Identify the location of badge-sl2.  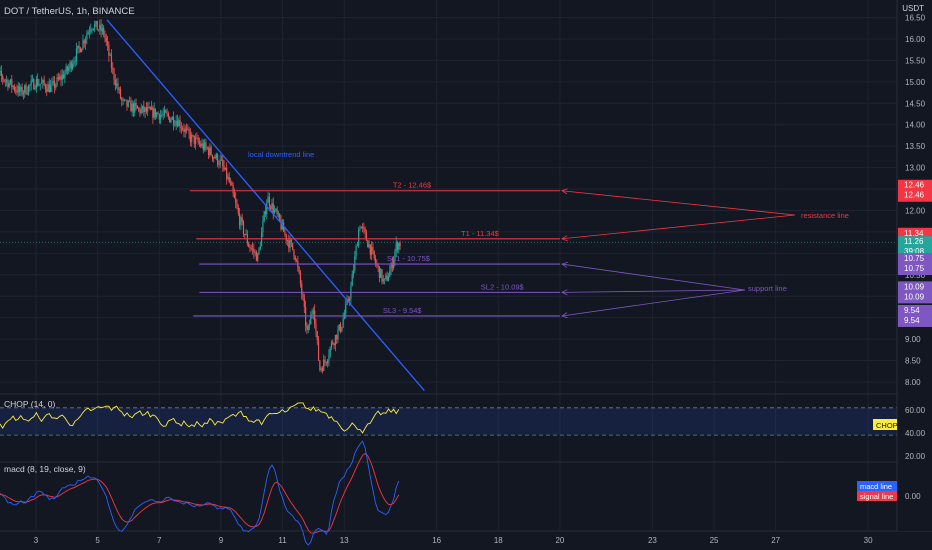
(915, 292).